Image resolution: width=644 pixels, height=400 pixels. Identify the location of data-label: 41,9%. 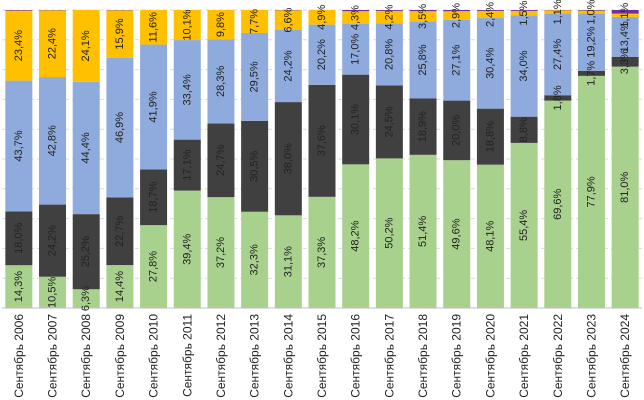
(154, 106).